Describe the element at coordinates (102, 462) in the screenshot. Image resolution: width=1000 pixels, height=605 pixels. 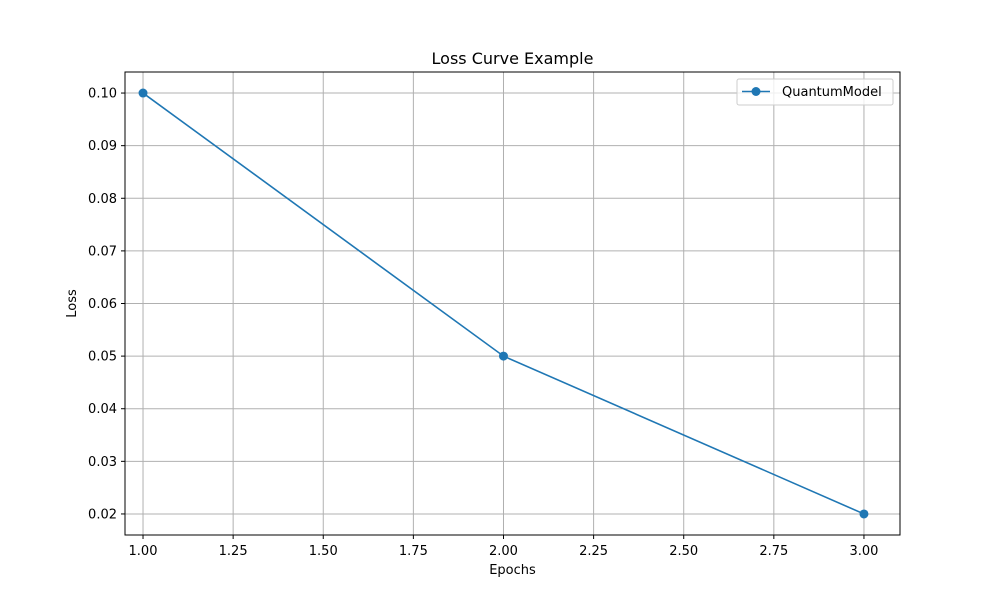
I see `y-tick-label: 0.03` at that location.